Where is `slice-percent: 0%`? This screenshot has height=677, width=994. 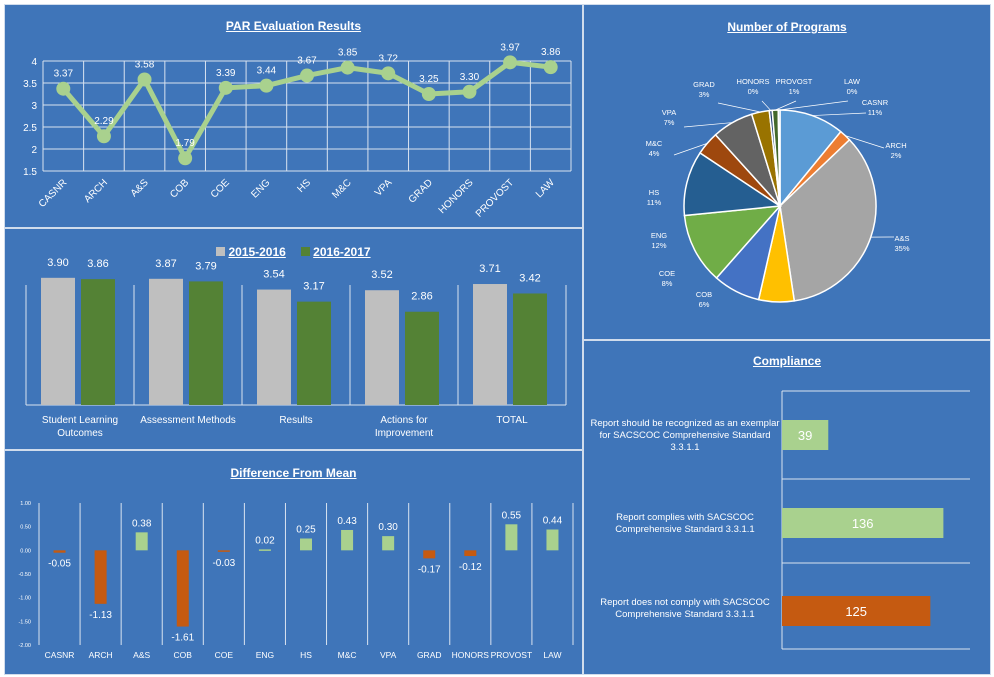
slice-percent: 0% is located at coordinates (852, 91).